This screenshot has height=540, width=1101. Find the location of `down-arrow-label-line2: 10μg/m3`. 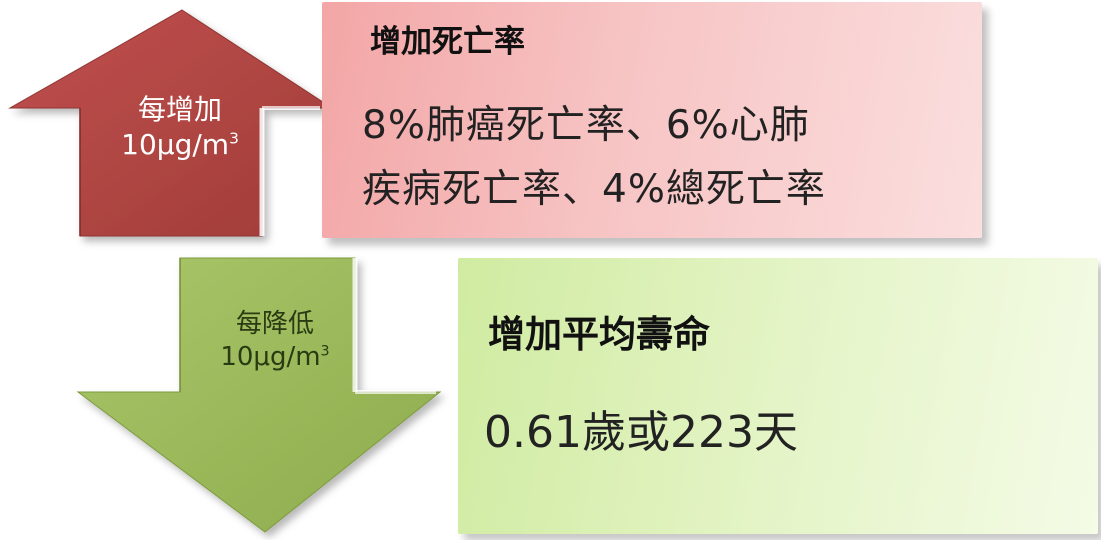

down-arrow-label-line2: 10μg/m3 is located at coordinates (275, 357).